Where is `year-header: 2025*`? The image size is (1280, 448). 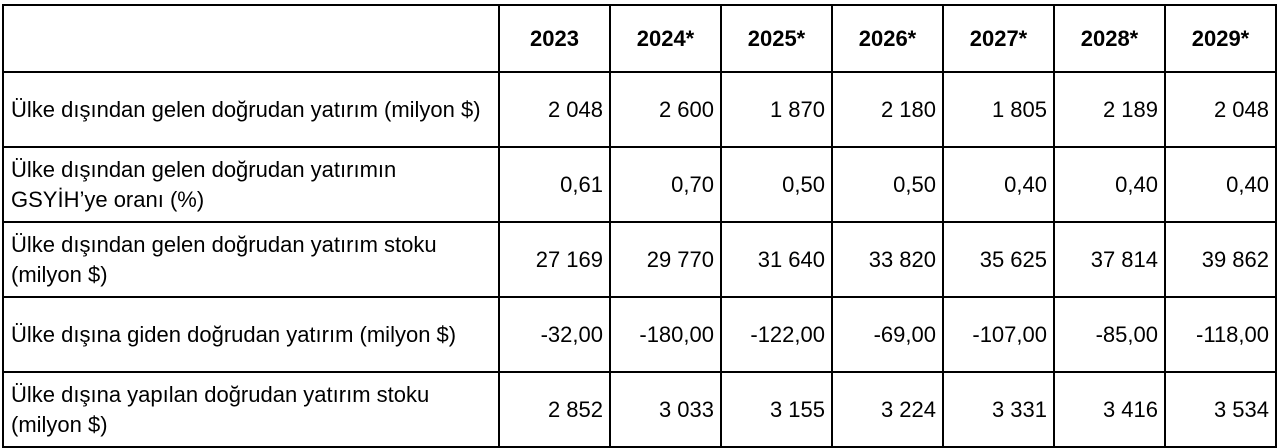 year-header: 2025* is located at coordinates (776, 38).